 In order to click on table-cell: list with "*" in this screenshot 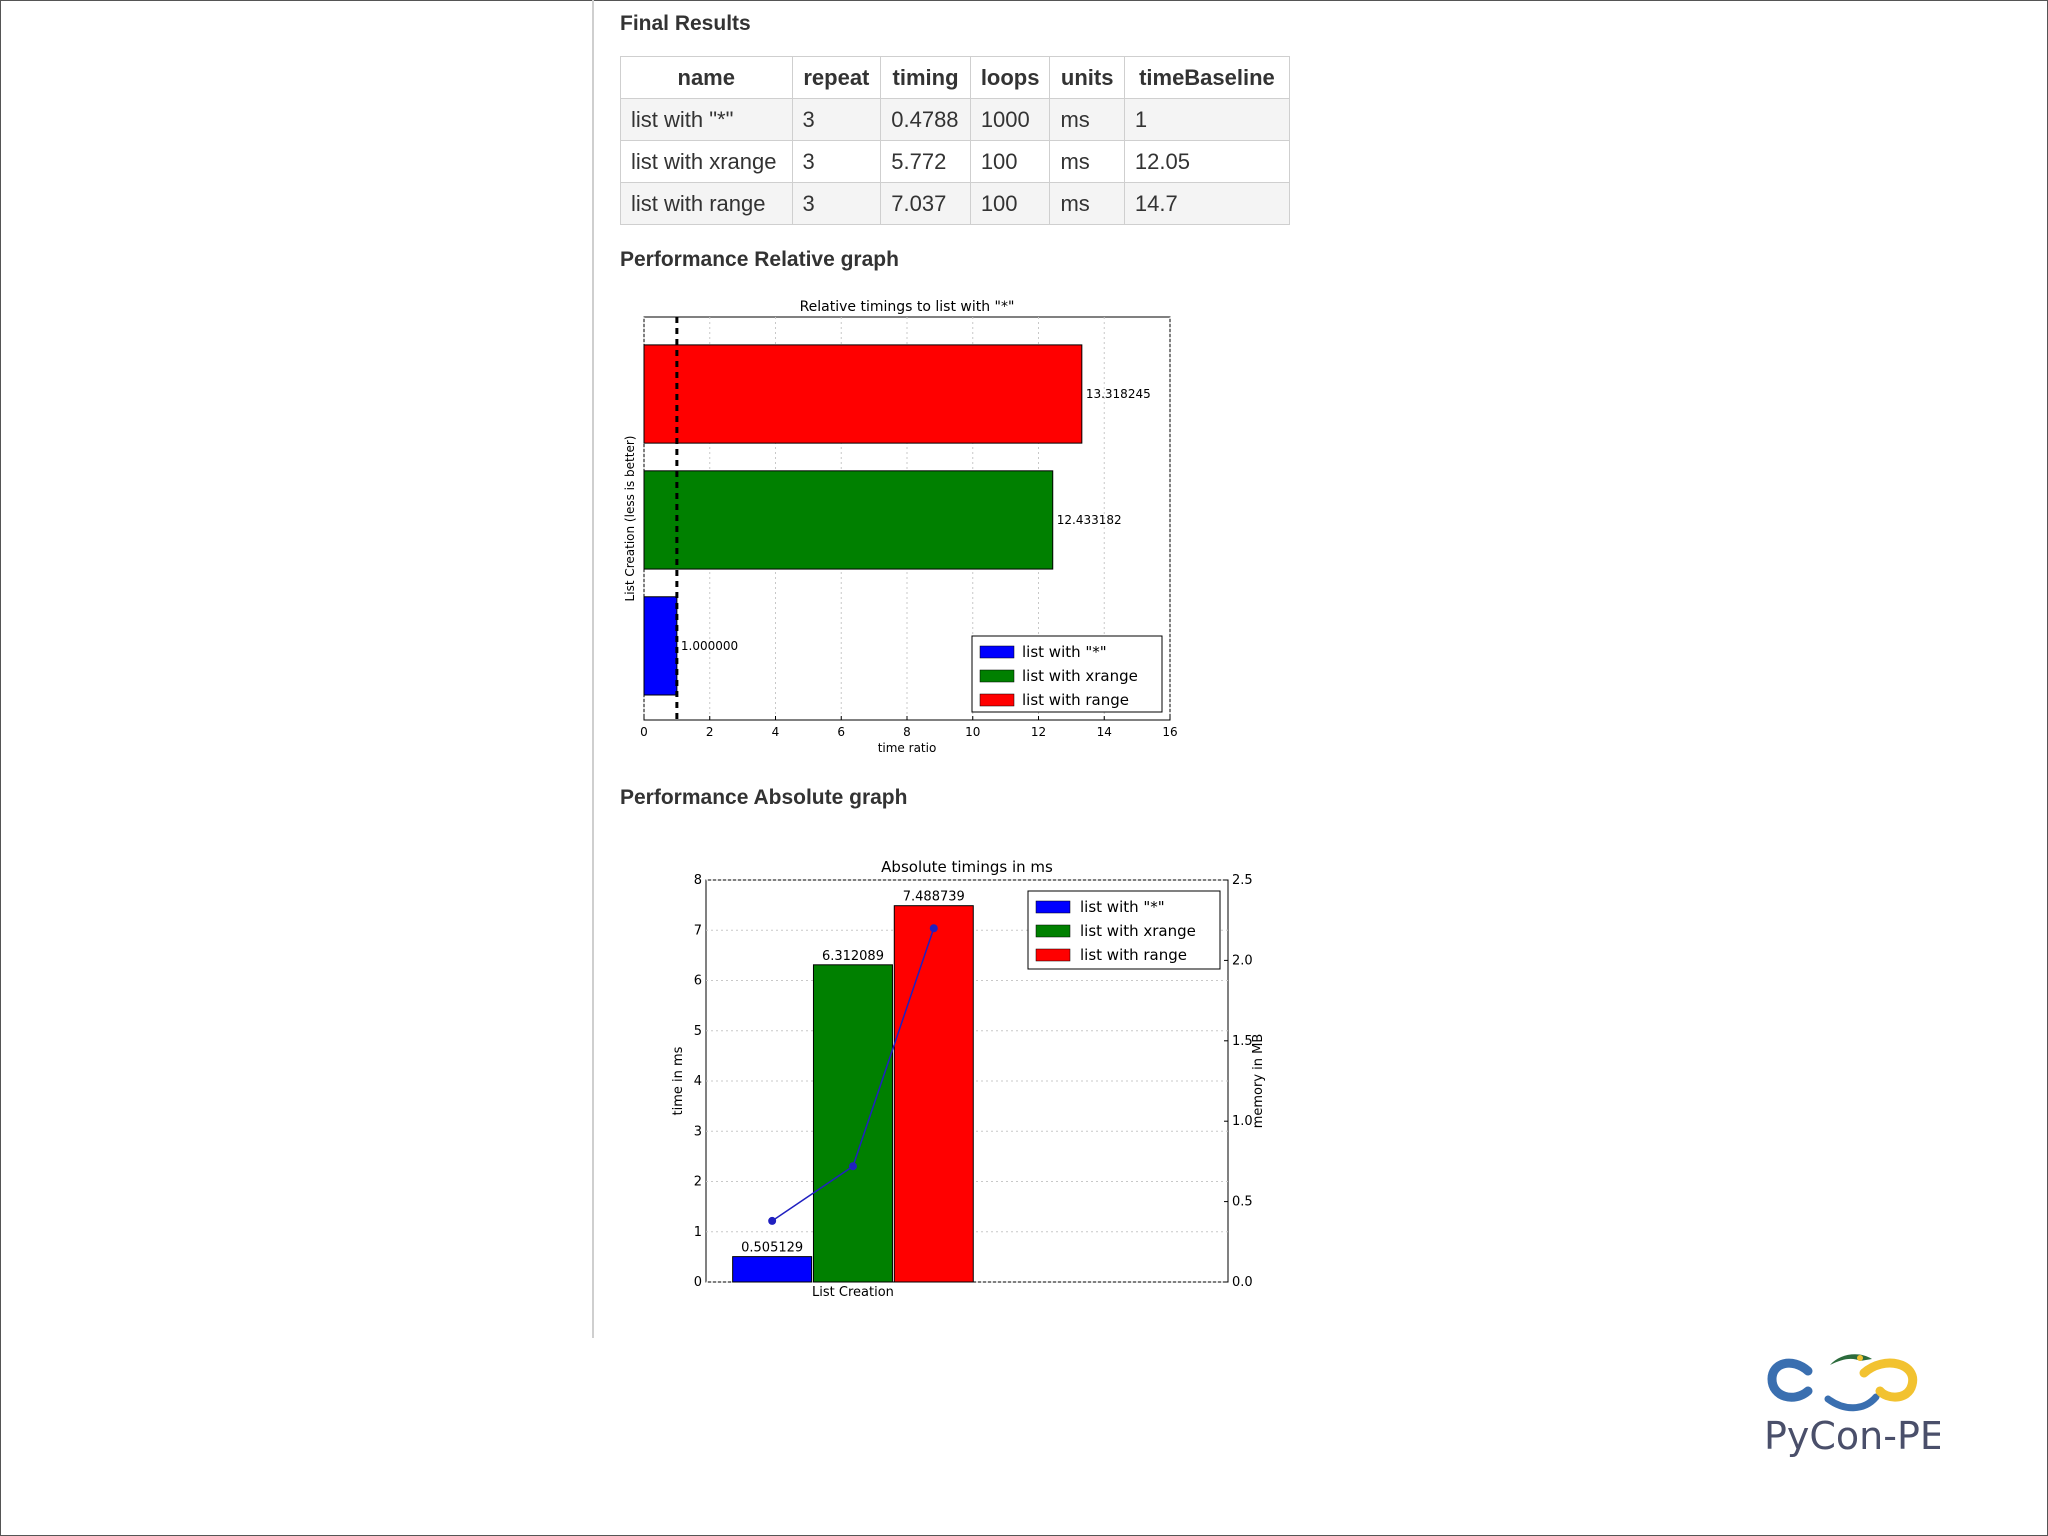, I will do `click(706, 119)`.